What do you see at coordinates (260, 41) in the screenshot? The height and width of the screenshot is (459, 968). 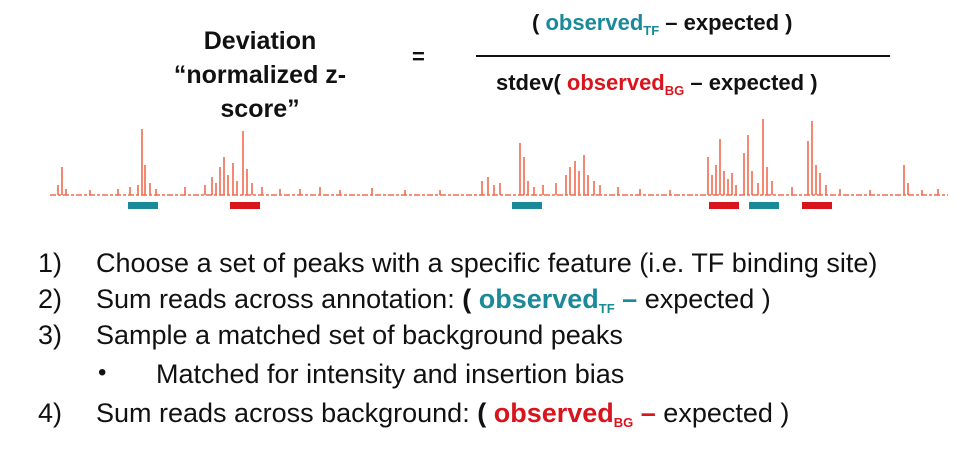 I see `title-line-1: Deviation` at bounding box center [260, 41].